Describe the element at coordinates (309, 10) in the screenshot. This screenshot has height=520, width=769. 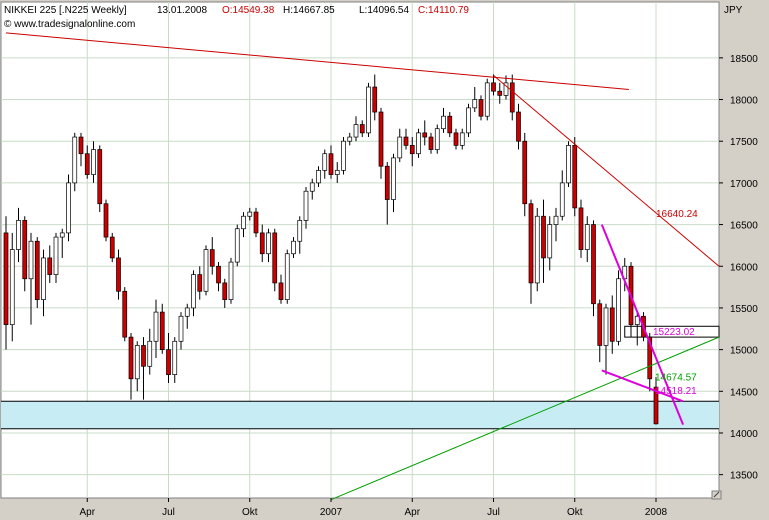
I see `header-high: H:14667.85` at that location.